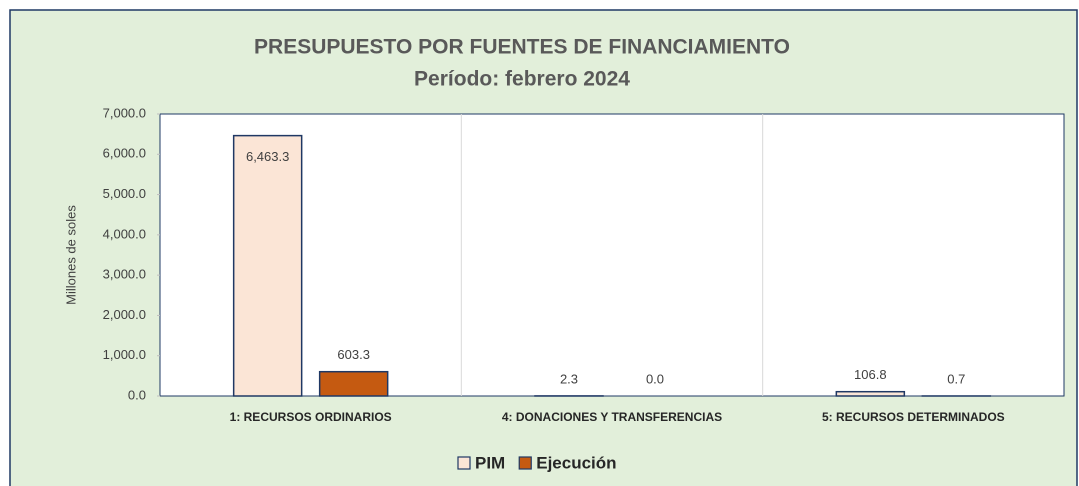 The width and height of the screenshot is (1079, 486). Describe the element at coordinates (311, 417) in the screenshot. I see `x-tick-label: 1: RECURSOS ORDINARIOS` at that location.